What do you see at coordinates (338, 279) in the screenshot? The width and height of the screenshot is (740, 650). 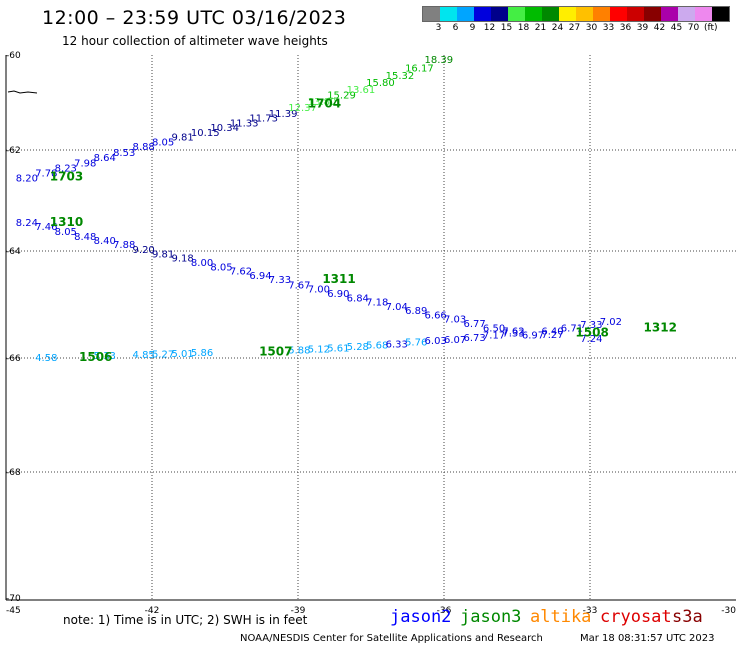 I see `pass-time-label: 1311` at bounding box center [338, 279].